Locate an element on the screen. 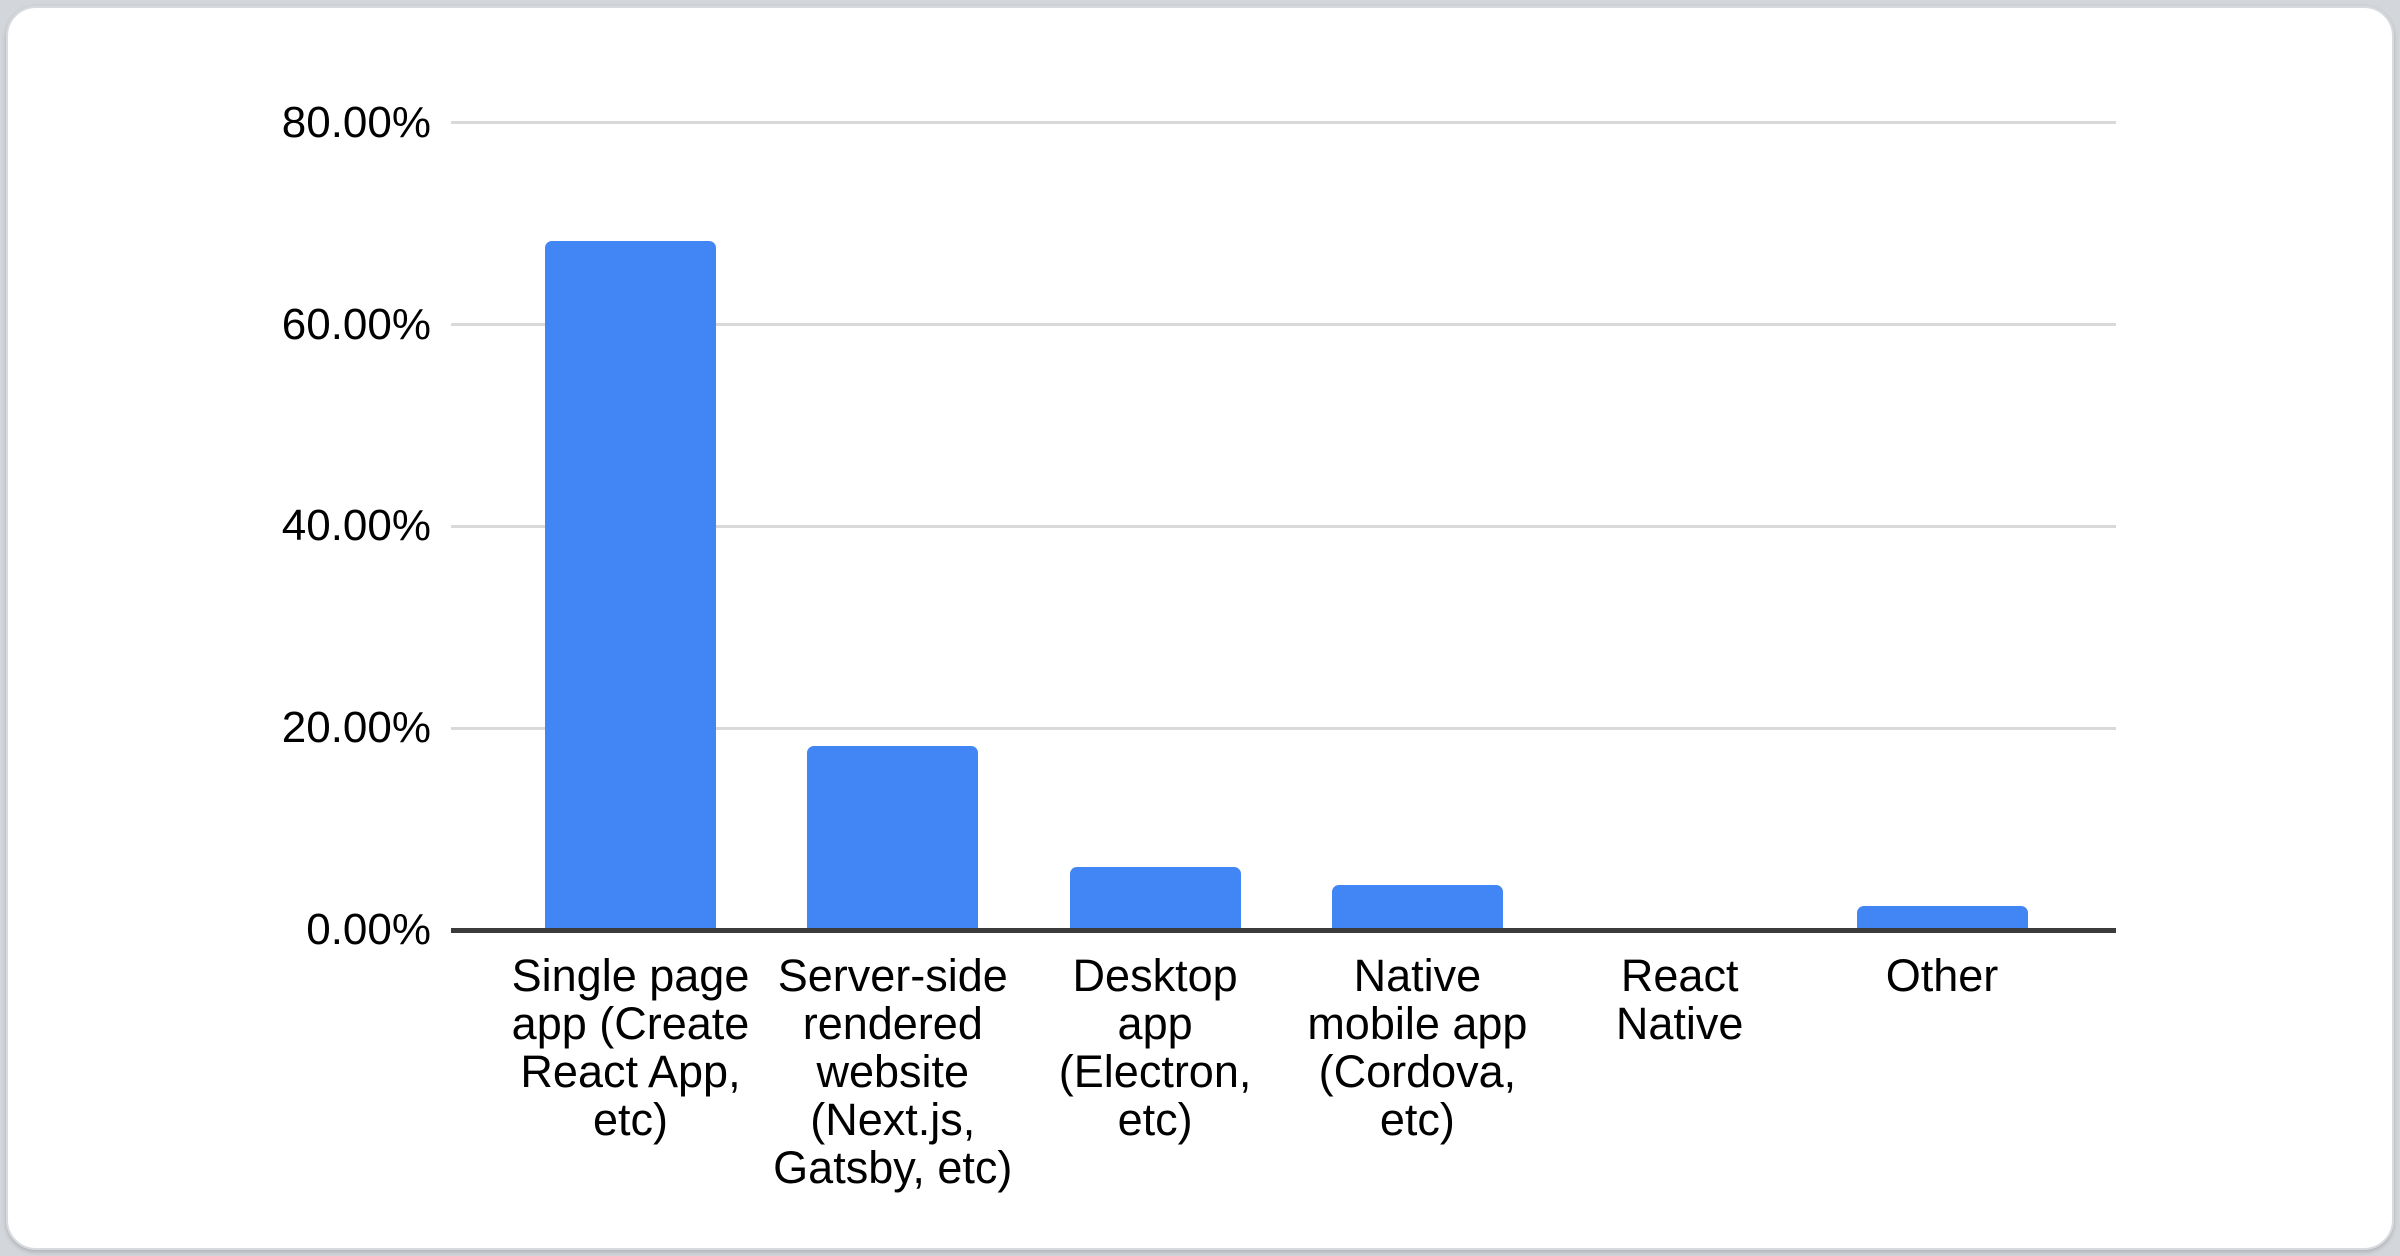 The height and width of the screenshot is (1256, 2400). category-label-line: (Electron, is located at coordinates (1155, 1071).